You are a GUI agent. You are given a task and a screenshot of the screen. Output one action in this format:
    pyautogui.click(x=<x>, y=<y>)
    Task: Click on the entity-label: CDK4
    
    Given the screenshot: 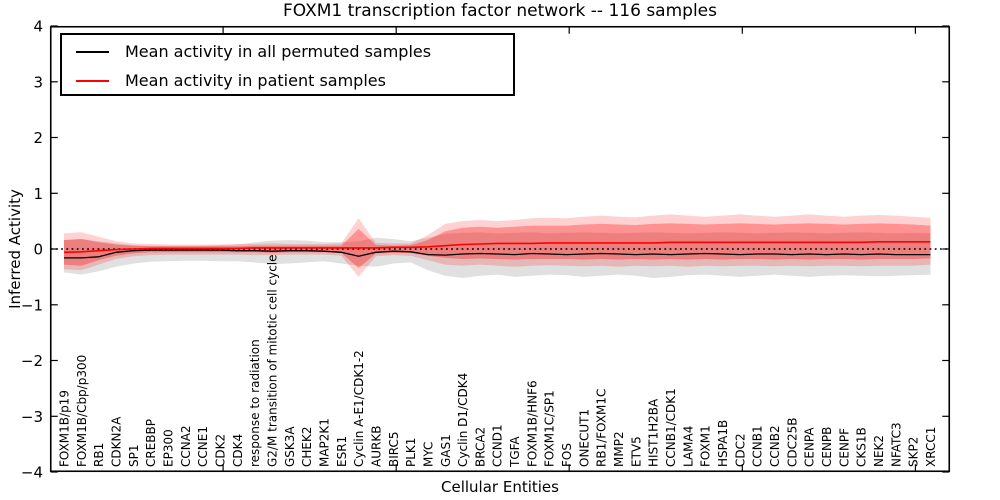 What is the action you would take?
    pyautogui.click(x=238, y=450)
    